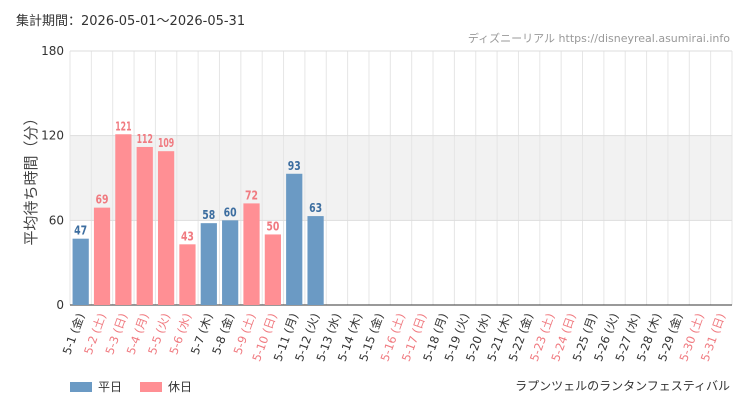  What do you see at coordinates (56, 220) in the screenshot?
I see `y-tick-label: 60` at bounding box center [56, 220].